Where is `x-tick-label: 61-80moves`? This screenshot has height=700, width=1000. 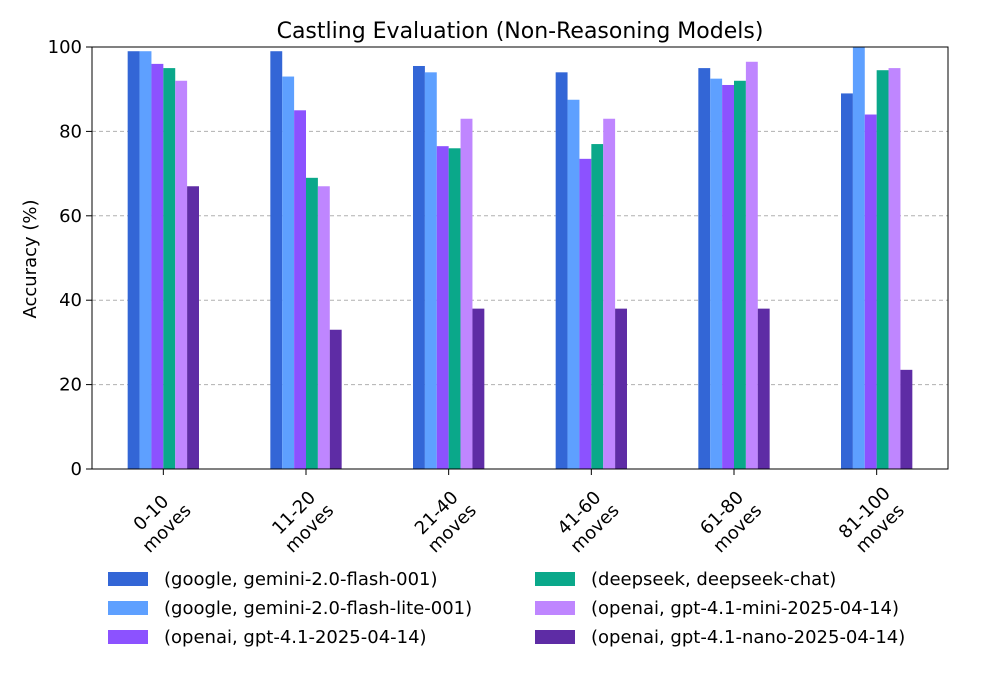 x-tick-label: 61-80moves is located at coordinates (730, 521).